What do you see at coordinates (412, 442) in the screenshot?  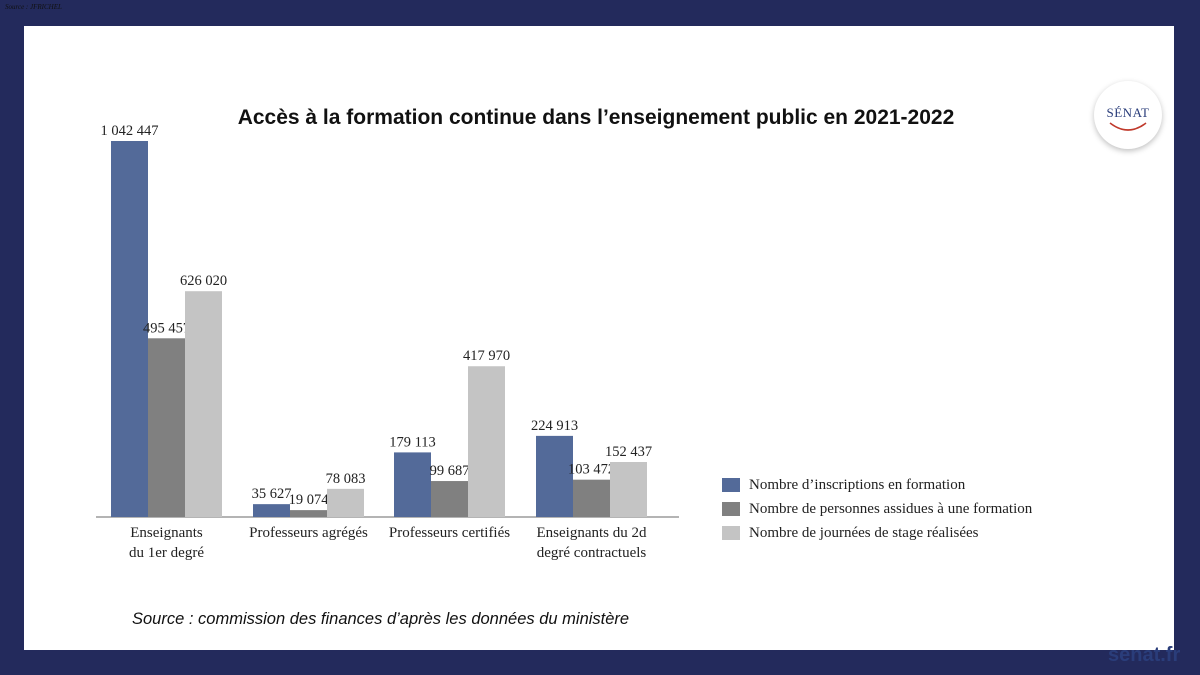 I see `data-label: 179 113` at bounding box center [412, 442].